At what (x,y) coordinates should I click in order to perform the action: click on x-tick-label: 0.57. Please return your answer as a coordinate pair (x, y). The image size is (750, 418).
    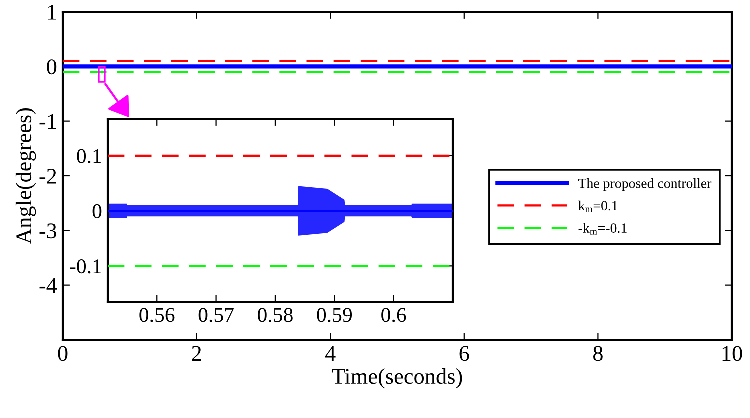
    Looking at the image, I should click on (216, 315).